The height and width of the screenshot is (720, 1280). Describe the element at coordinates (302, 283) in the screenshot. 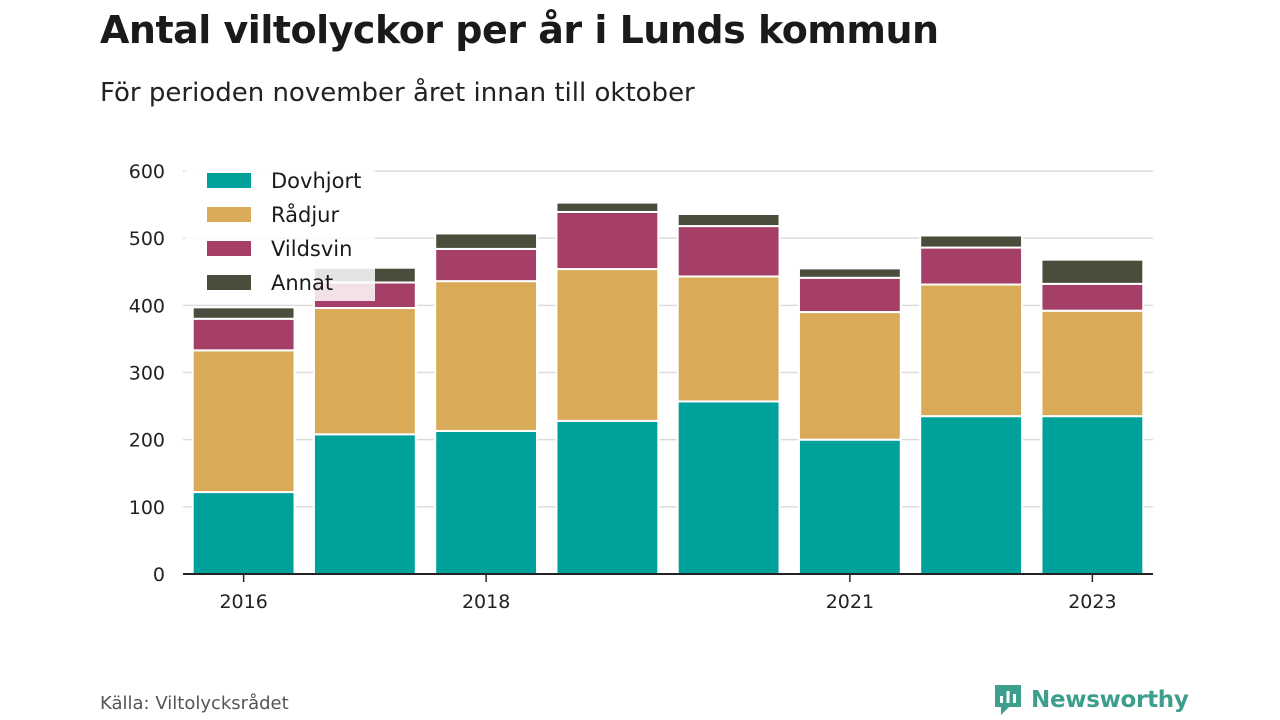

I see `legend-label: Annat` at that location.